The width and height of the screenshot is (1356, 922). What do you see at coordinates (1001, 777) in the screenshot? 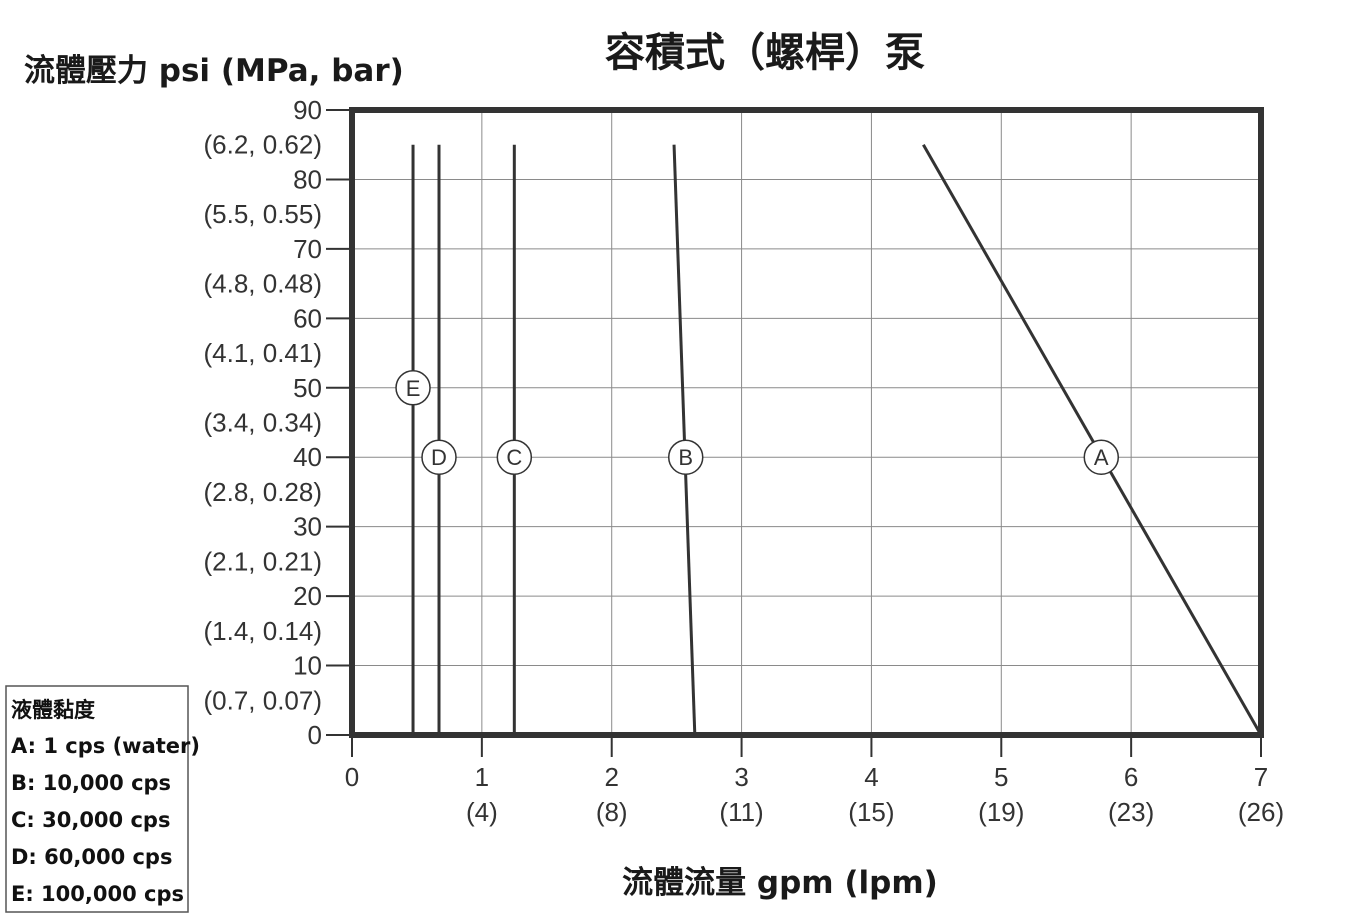
I see `x-tick-label-5: 5` at bounding box center [1001, 777].